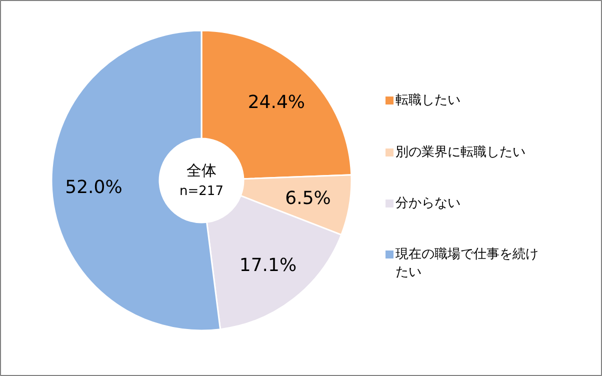 This screenshot has width=602, height=376. Describe the element at coordinates (277, 103) in the screenshot. I see `data-label: 24.4%` at that location.